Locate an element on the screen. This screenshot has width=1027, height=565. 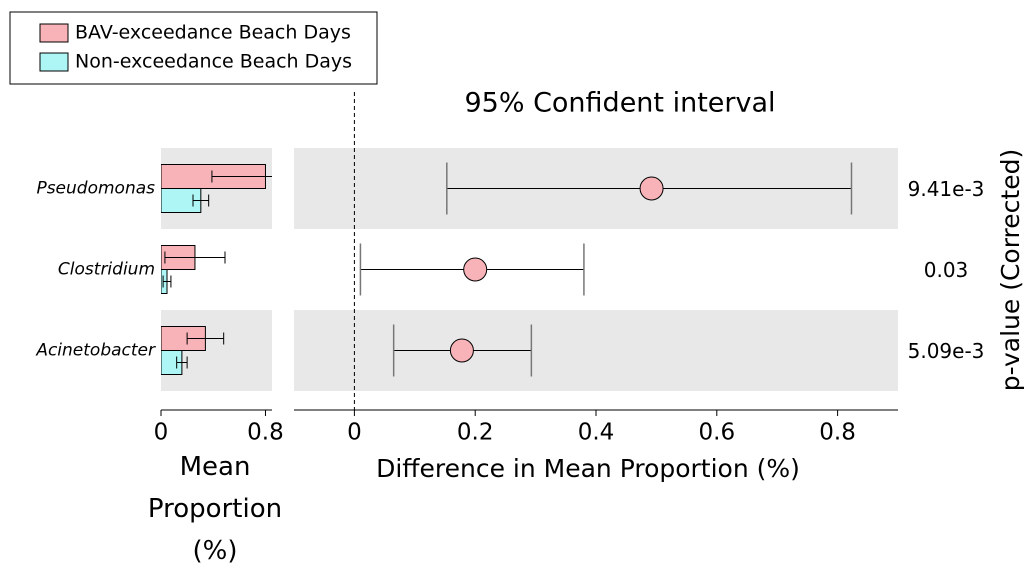
p-value-label: 0.03 is located at coordinates (946, 270).